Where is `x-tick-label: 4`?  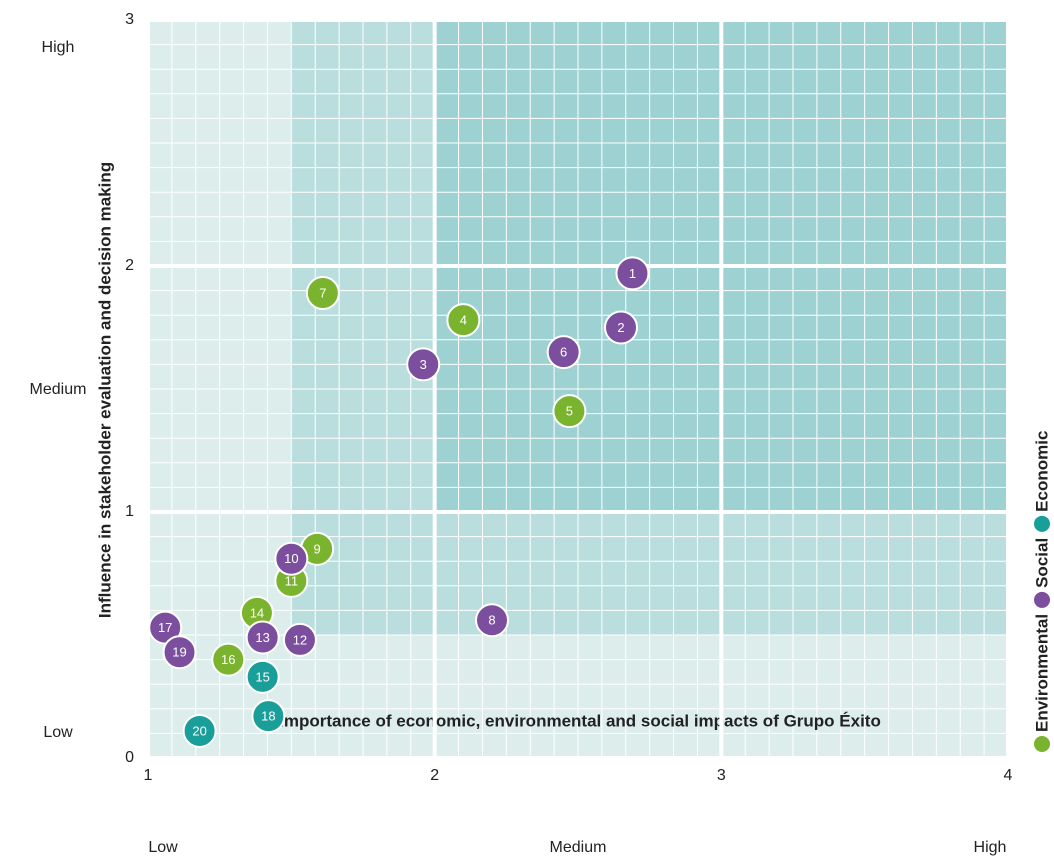 x-tick-label: 4 is located at coordinates (1008, 775).